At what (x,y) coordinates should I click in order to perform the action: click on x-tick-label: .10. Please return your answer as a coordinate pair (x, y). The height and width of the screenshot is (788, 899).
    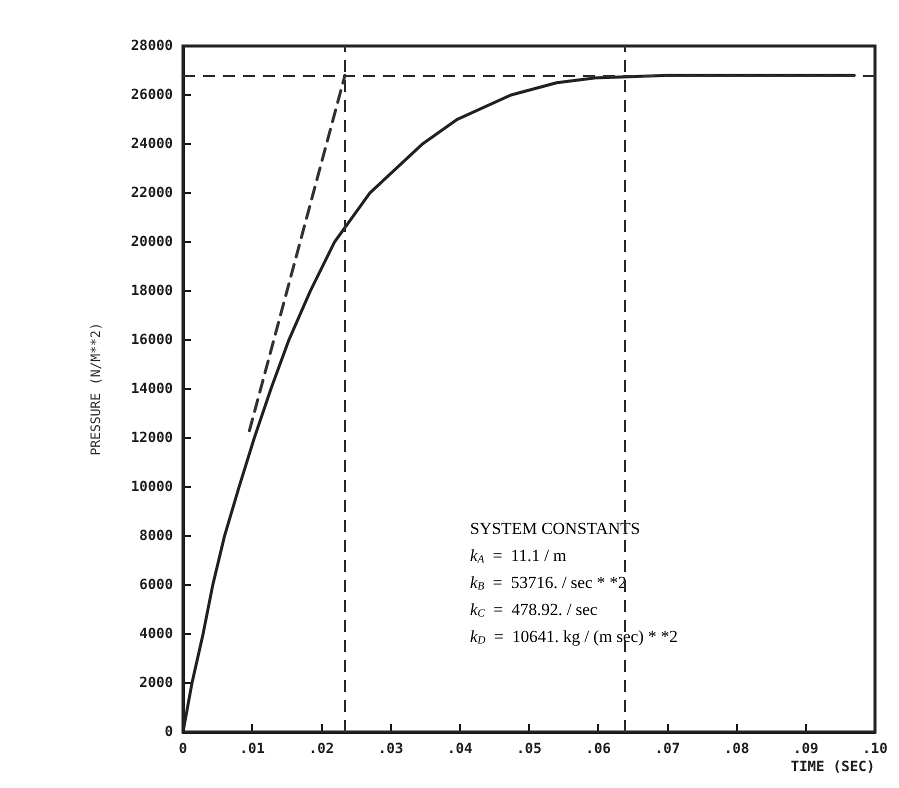
    Looking at the image, I should click on (875, 749).